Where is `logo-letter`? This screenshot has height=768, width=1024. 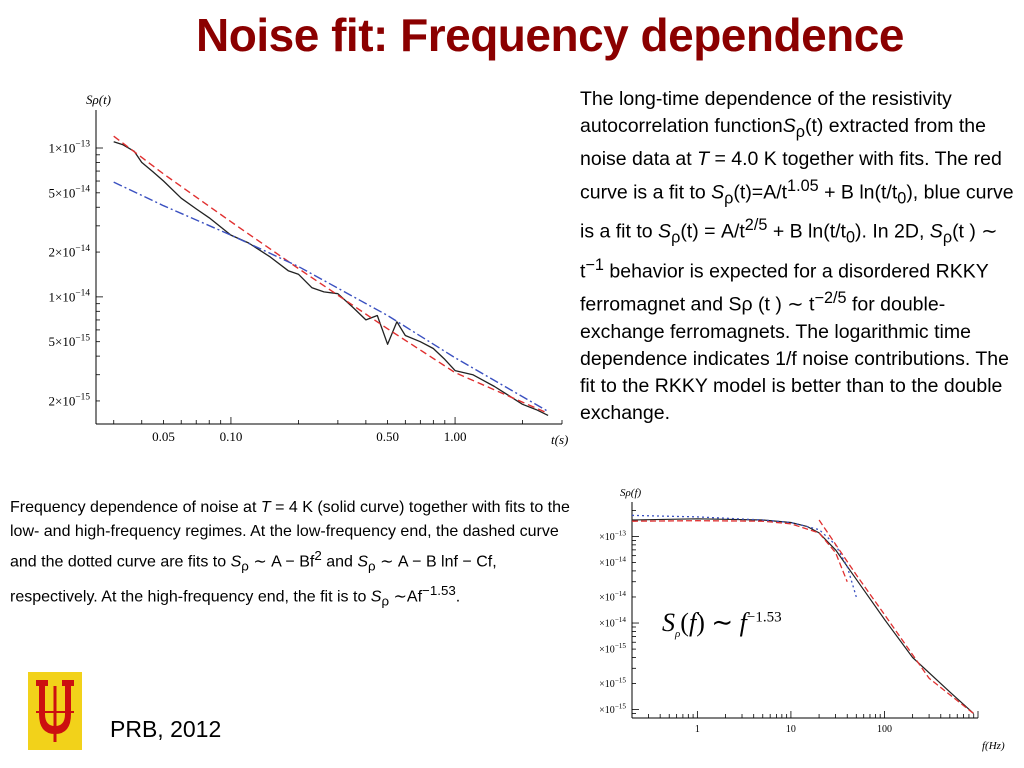 logo-letter is located at coordinates (55, 707).